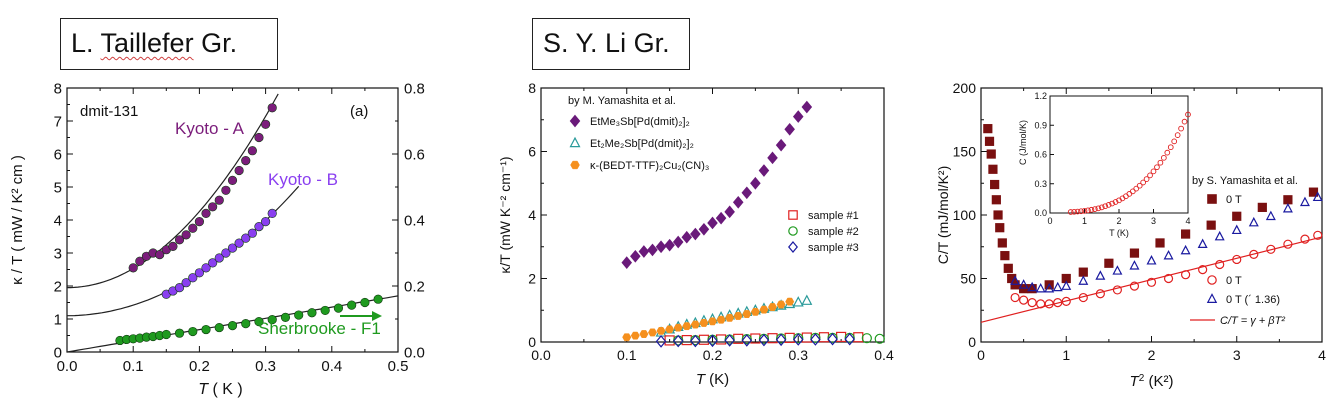 The width and height of the screenshot is (1336, 408). What do you see at coordinates (1245, 181) in the screenshot?
I see `panel3-legend-title: by S. Yamashita et al.` at bounding box center [1245, 181].